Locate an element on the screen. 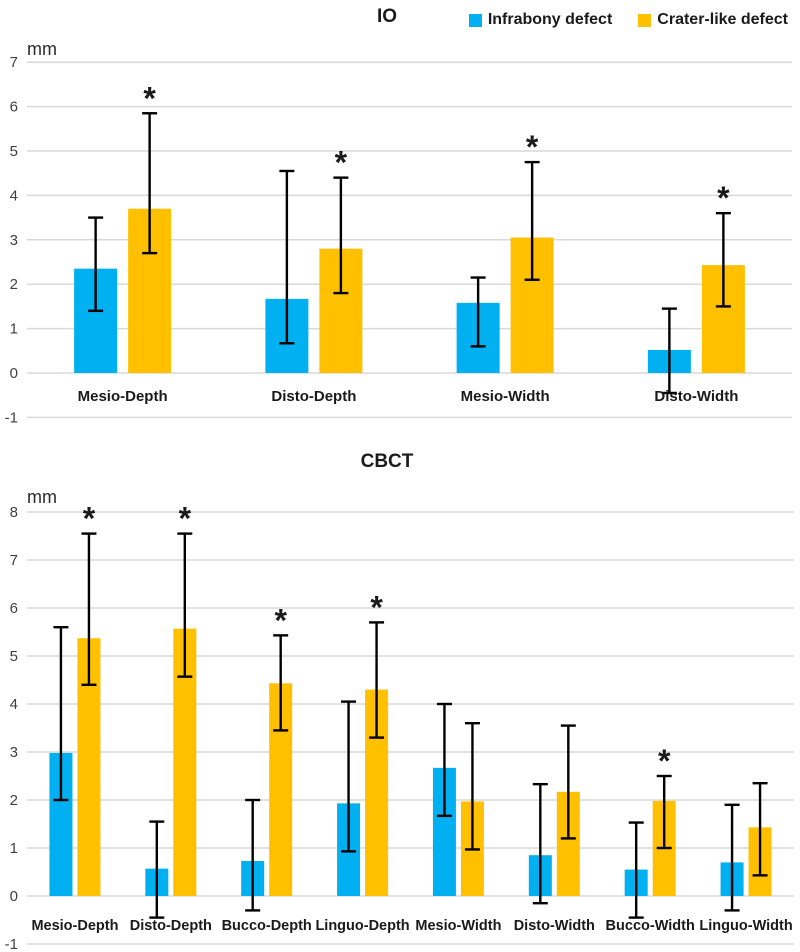  legend-label: Infrabony defect is located at coordinates (550, 19).